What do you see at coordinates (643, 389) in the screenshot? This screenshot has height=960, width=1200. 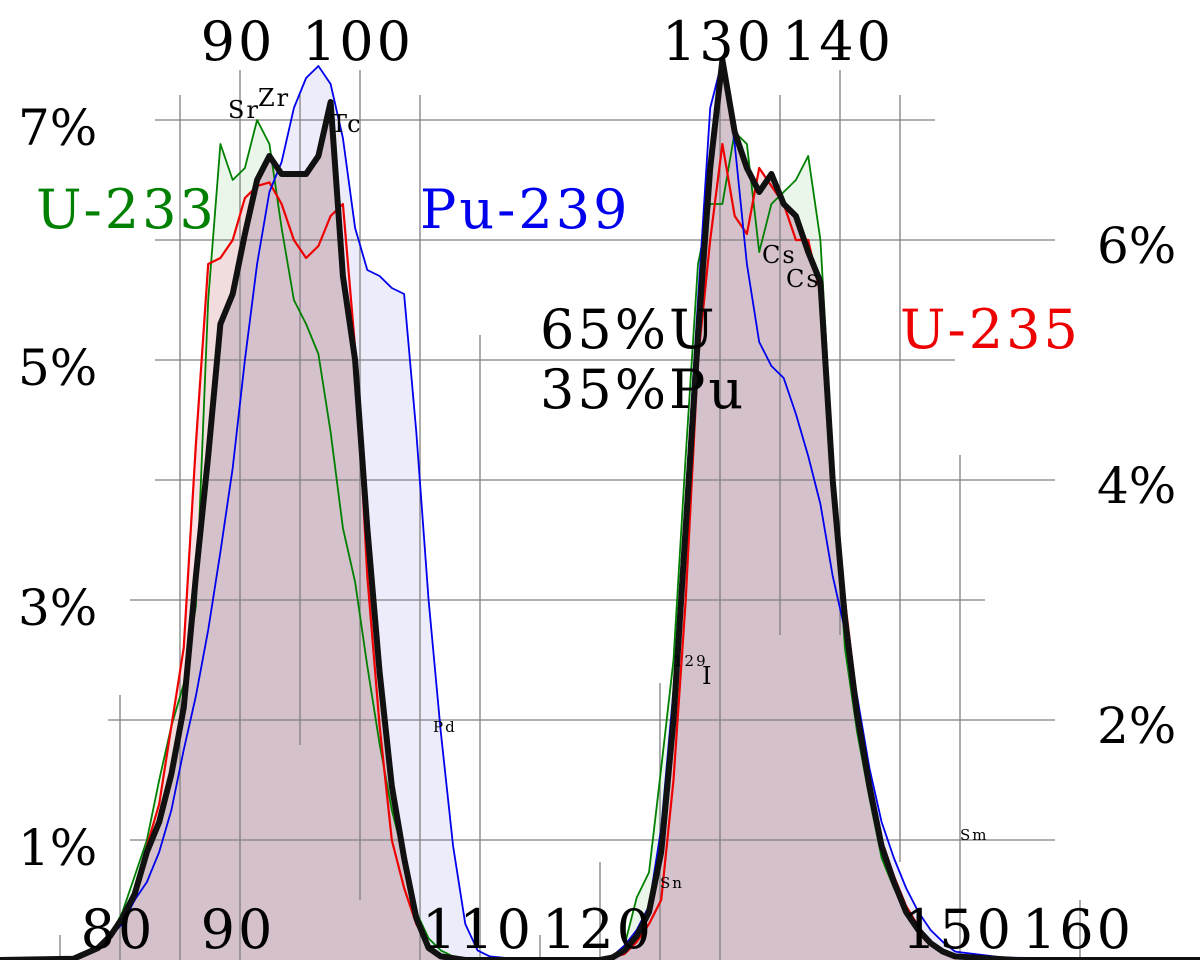 I see `mix-label-plutonium: 35%Pu` at bounding box center [643, 389].